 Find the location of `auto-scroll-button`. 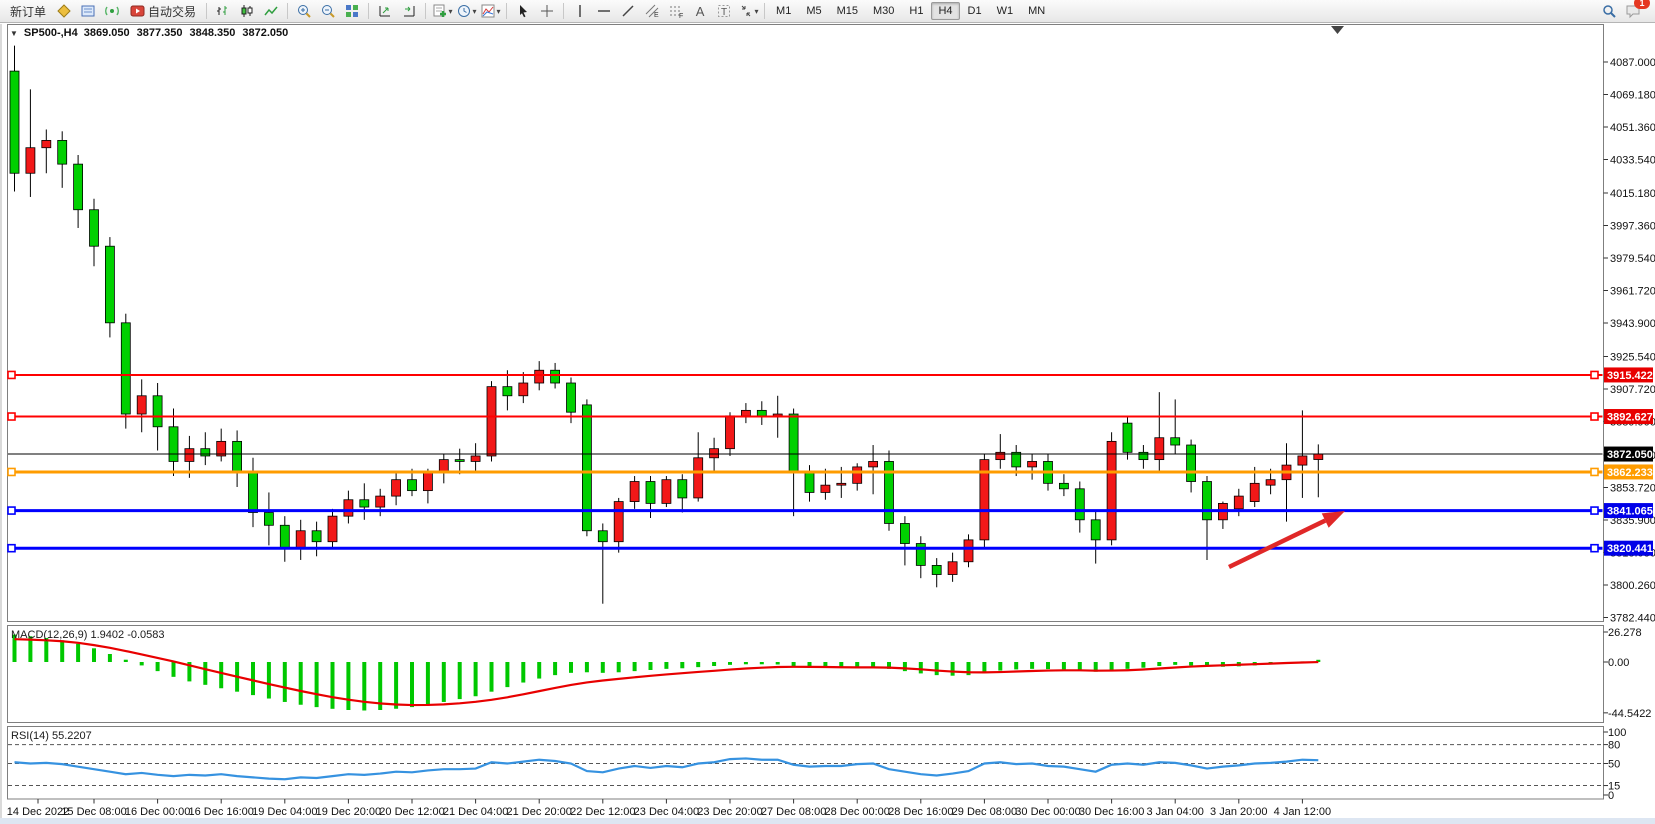

auto-scroll-button is located at coordinates (385, 11).